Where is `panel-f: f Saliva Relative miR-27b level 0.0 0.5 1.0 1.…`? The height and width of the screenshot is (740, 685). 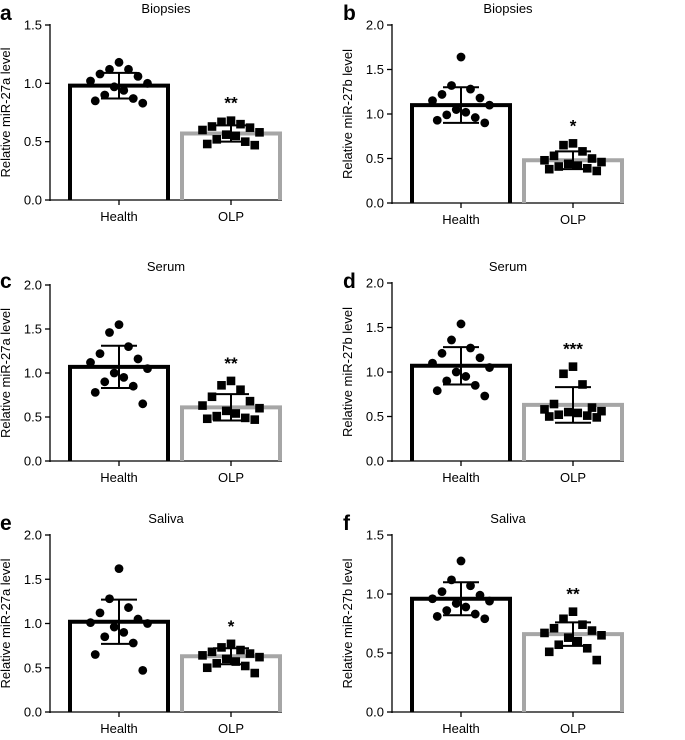
panel-f: f Saliva Relative miR-27b level 0.0 0.5 1.0 1.… is located at coordinates (482, 623).